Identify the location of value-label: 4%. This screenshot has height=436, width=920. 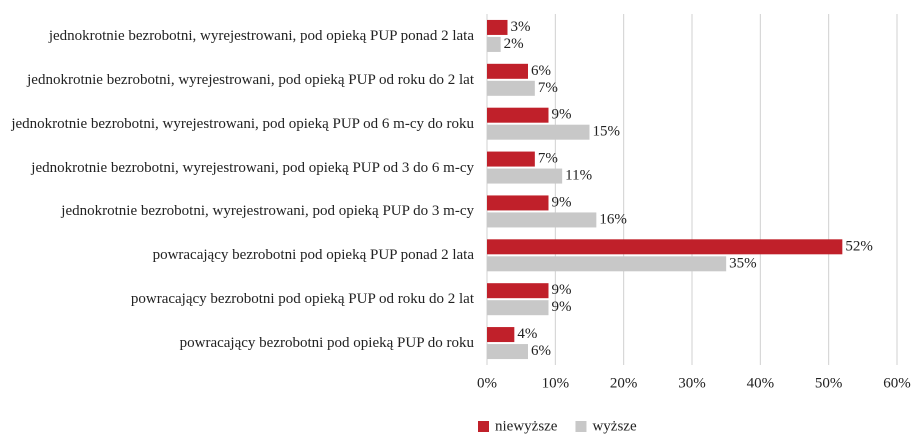
(527, 334).